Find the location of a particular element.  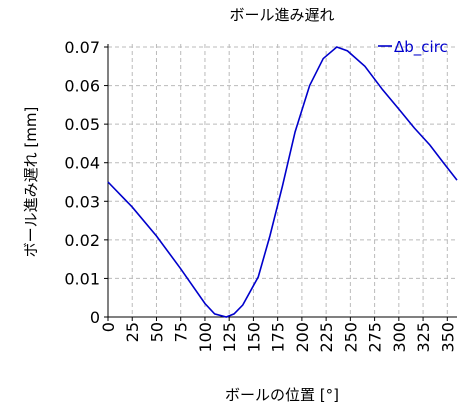

x-tick-label: 275 is located at coordinates (375, 337).